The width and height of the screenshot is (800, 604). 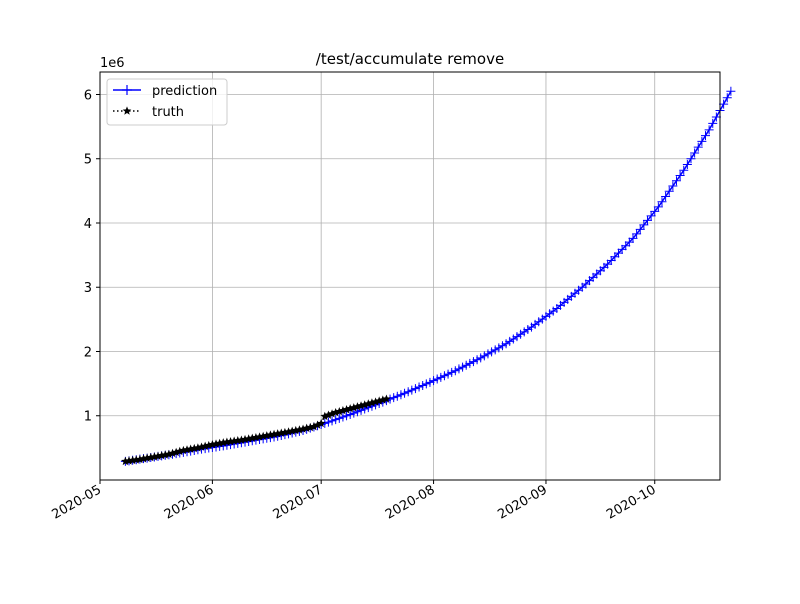 What do you see at coordinates (168, 112) in the screenshot?
I see `legend-truth-label: truth` at bounding box center [168, 112].